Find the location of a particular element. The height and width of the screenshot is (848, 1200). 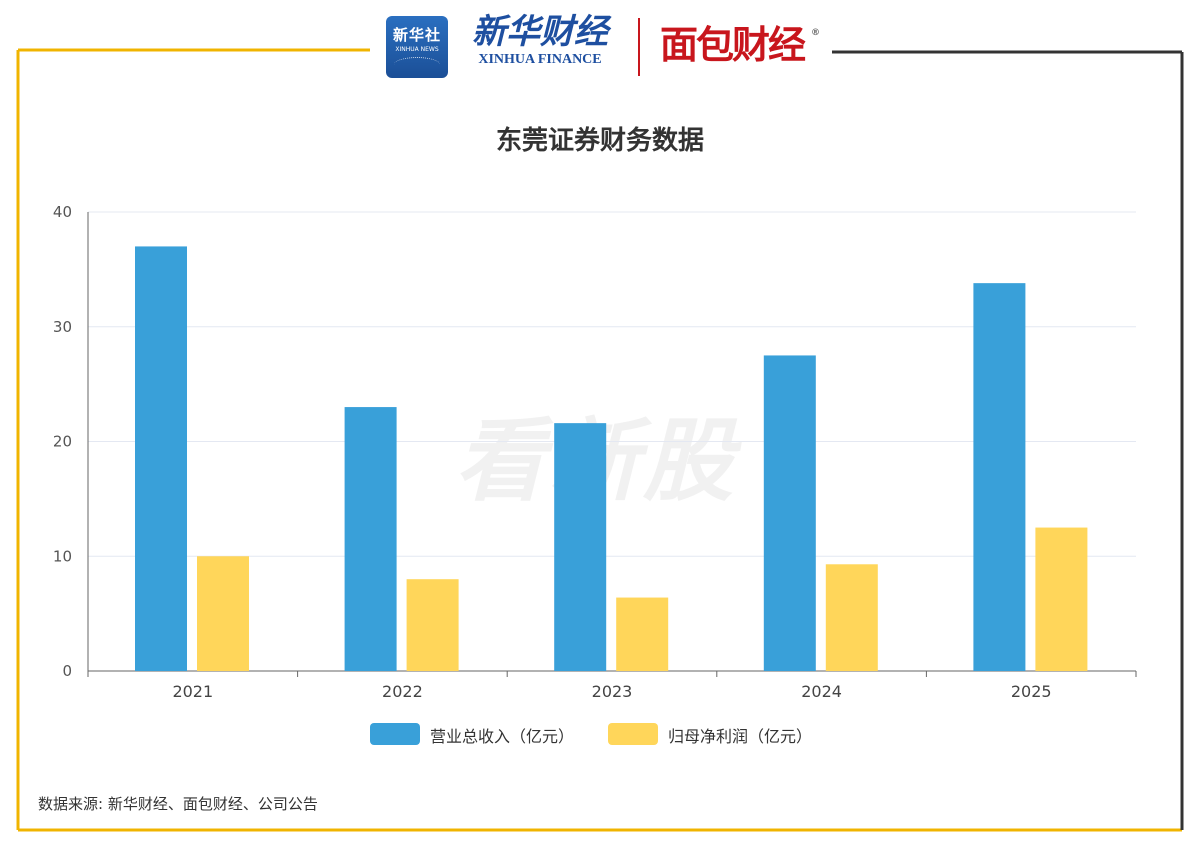

y-tick-label-0: 0 is located at coordinates (67, 671).